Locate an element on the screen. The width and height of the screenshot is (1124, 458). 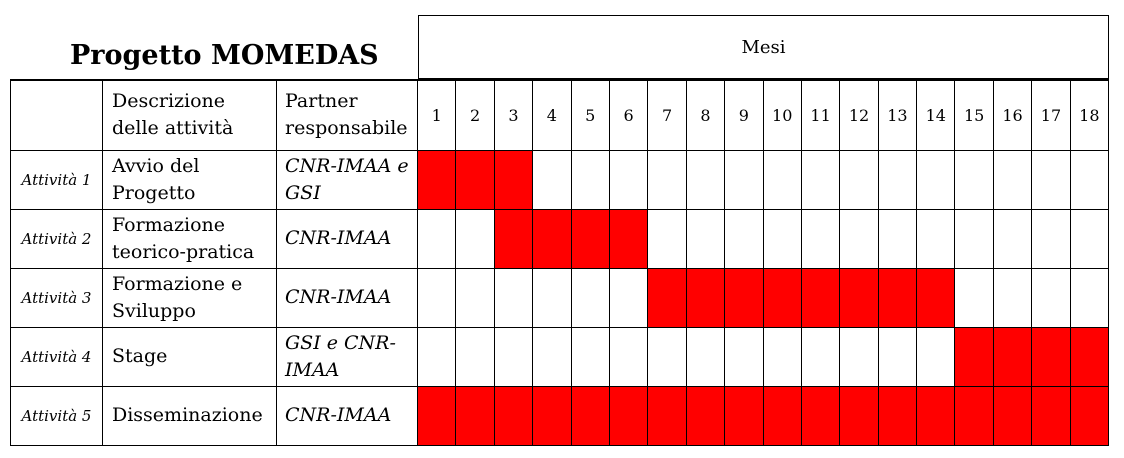
activity-description: Formazione teorico-pratica is located at coordinates (189, 238).